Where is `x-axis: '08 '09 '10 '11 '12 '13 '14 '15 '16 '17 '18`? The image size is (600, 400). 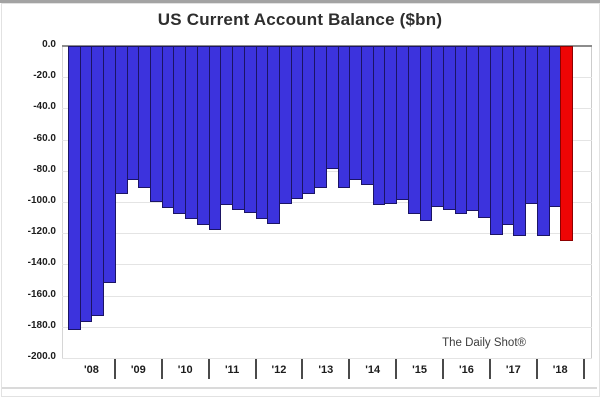 x-axis: '08 '09 '10 '11 '12 '13 '14 '15 '16 '17 '18 is located at coordinates (327, 372).